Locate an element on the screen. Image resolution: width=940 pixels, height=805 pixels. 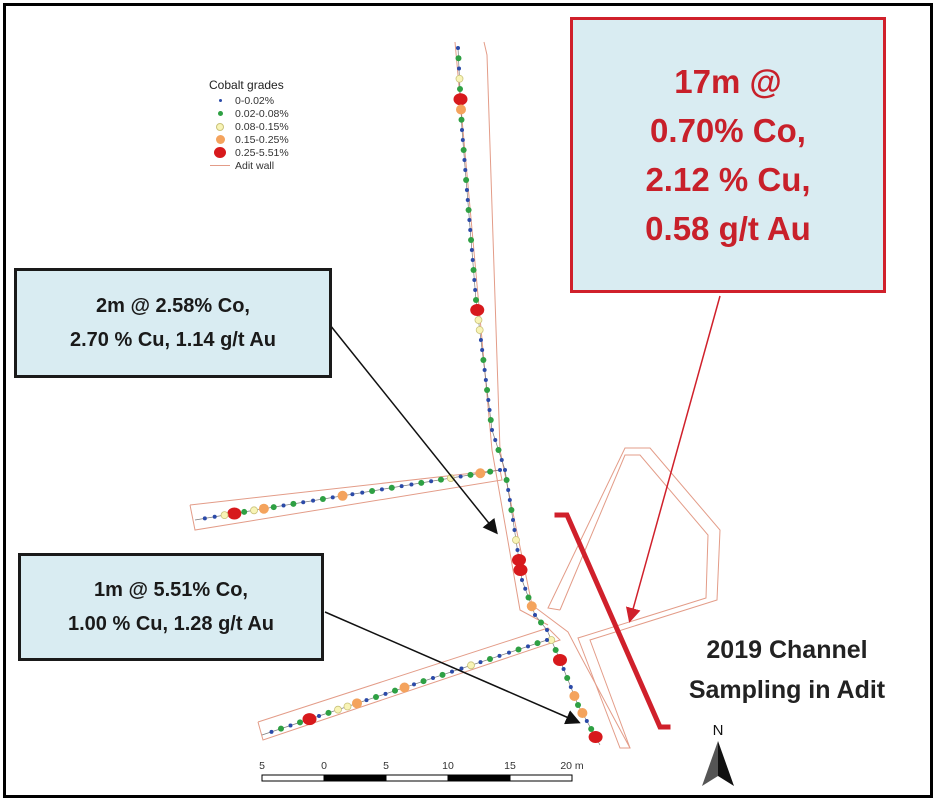
legend-item: 0.15-0.25% is located at coordinates (247, 139).